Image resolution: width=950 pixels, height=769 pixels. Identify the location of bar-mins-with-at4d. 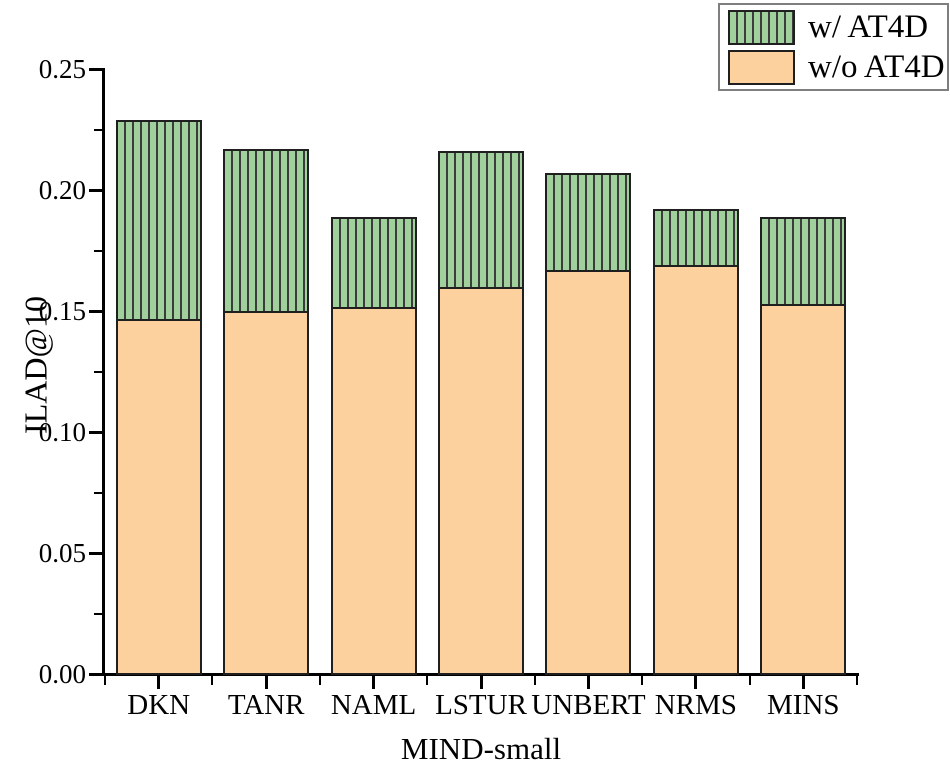
(803, 261).